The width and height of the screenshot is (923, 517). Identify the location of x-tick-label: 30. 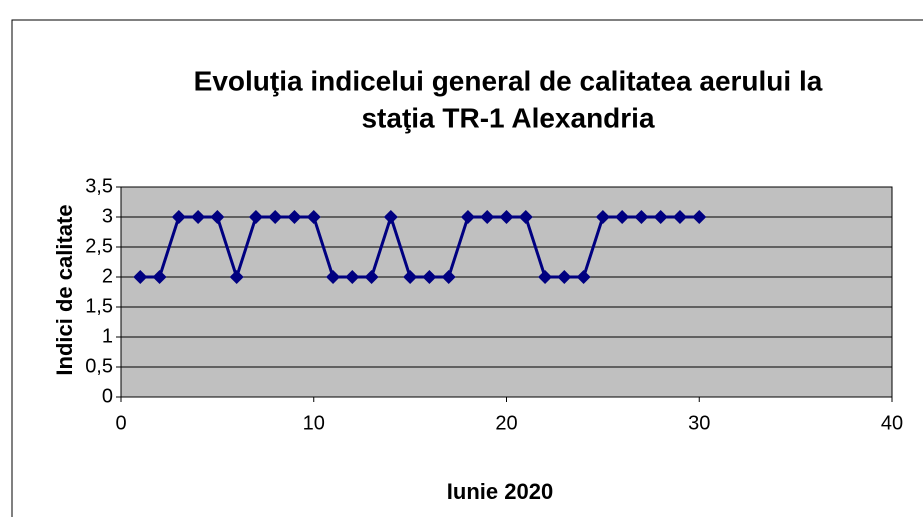
(699, 423).